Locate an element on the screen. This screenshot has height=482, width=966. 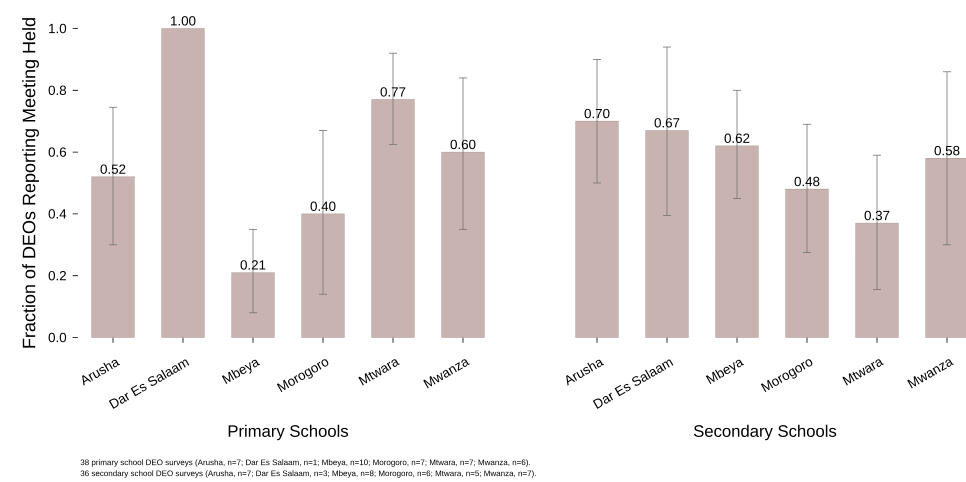
data-label: 0.60 is located at coordinates (463, 145).